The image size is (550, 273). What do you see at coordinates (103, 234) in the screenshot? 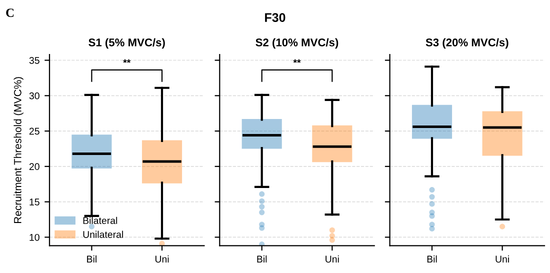
I see `legend-label: Unilateral` at bounding box center [103, 234].